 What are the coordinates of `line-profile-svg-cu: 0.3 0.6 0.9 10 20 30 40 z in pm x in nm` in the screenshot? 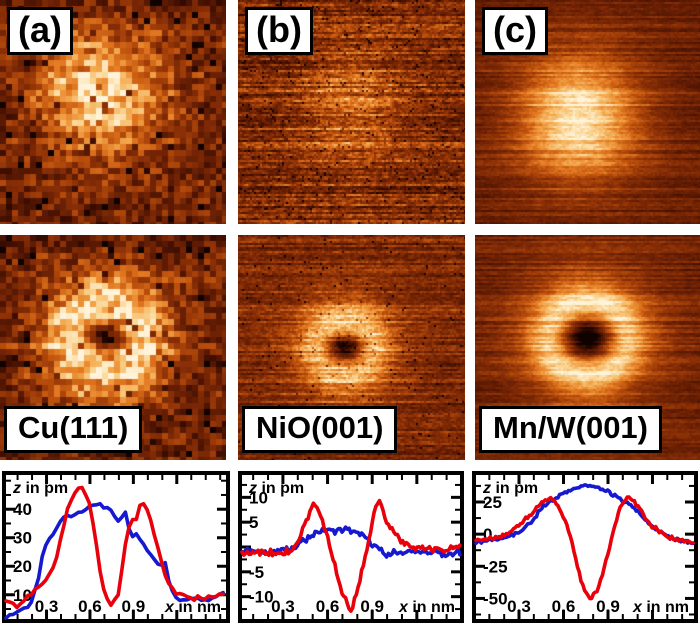 It's located at (116, 547).